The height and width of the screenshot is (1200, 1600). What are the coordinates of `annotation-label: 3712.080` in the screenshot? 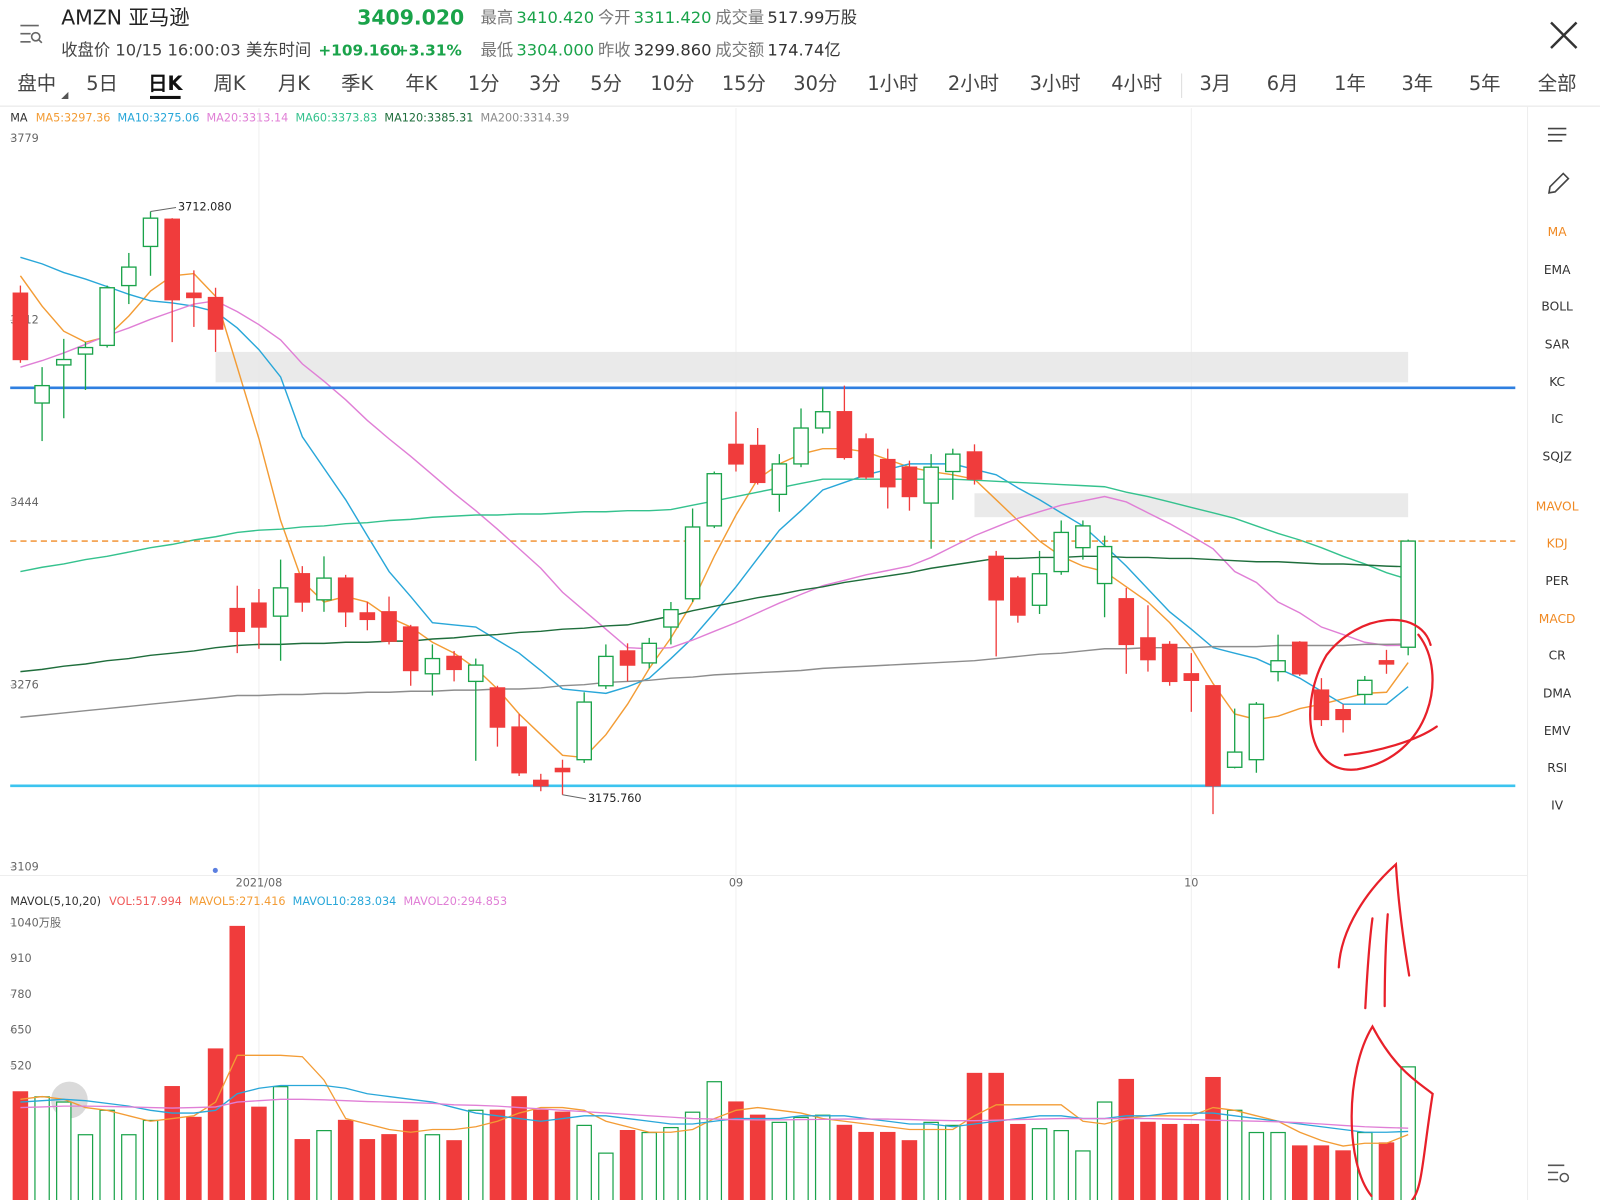 It's located at (205, 206).